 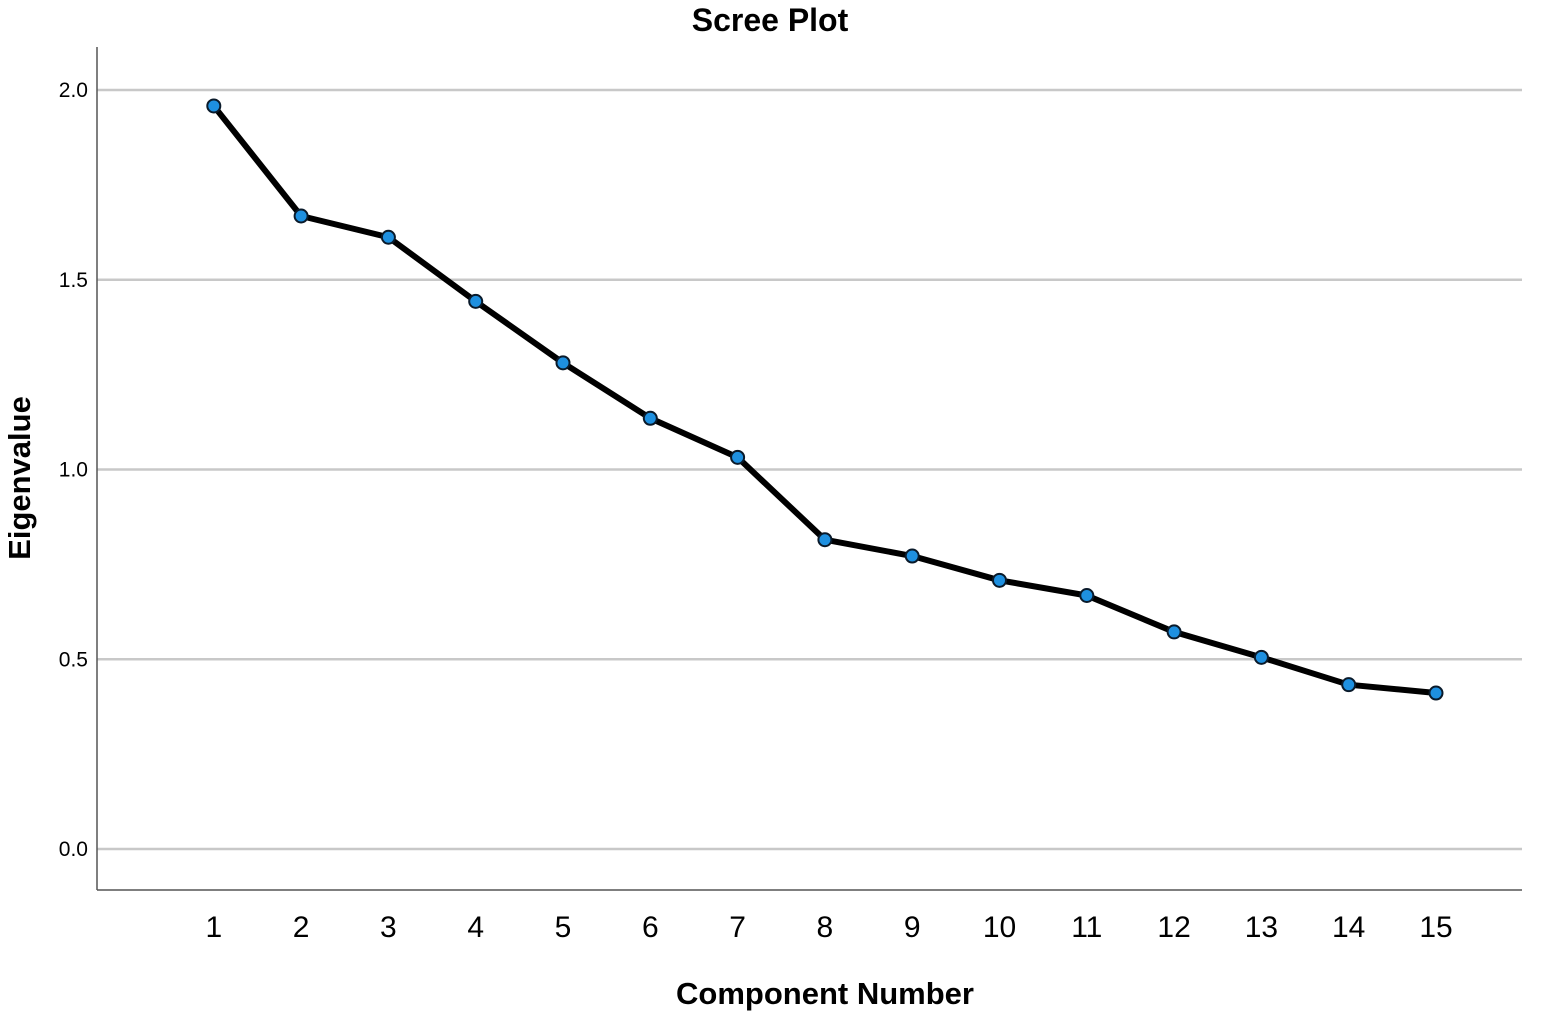 What do you see at coordinates (737, 927) in the screenshot?
I see `x-tick-label-6: 7` at bounding box center [737, 927].